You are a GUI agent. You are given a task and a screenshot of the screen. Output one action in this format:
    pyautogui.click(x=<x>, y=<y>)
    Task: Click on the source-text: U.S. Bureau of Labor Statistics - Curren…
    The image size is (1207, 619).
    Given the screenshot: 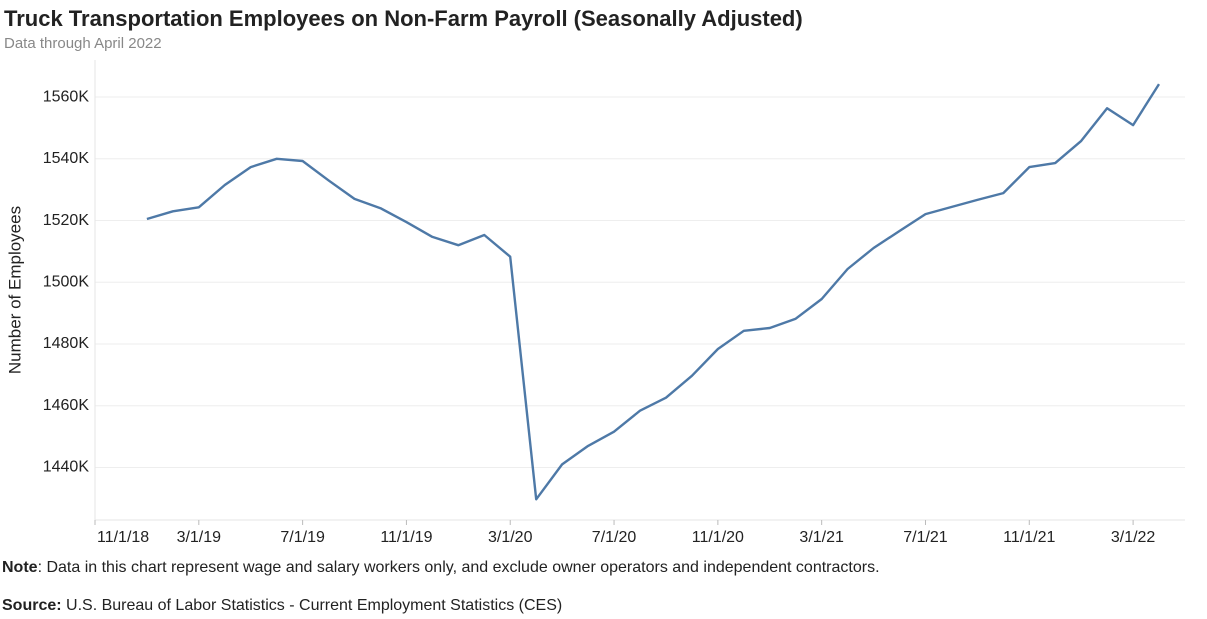 What is the action you would take?
    pyautogui.click(x=312, y=605)
    